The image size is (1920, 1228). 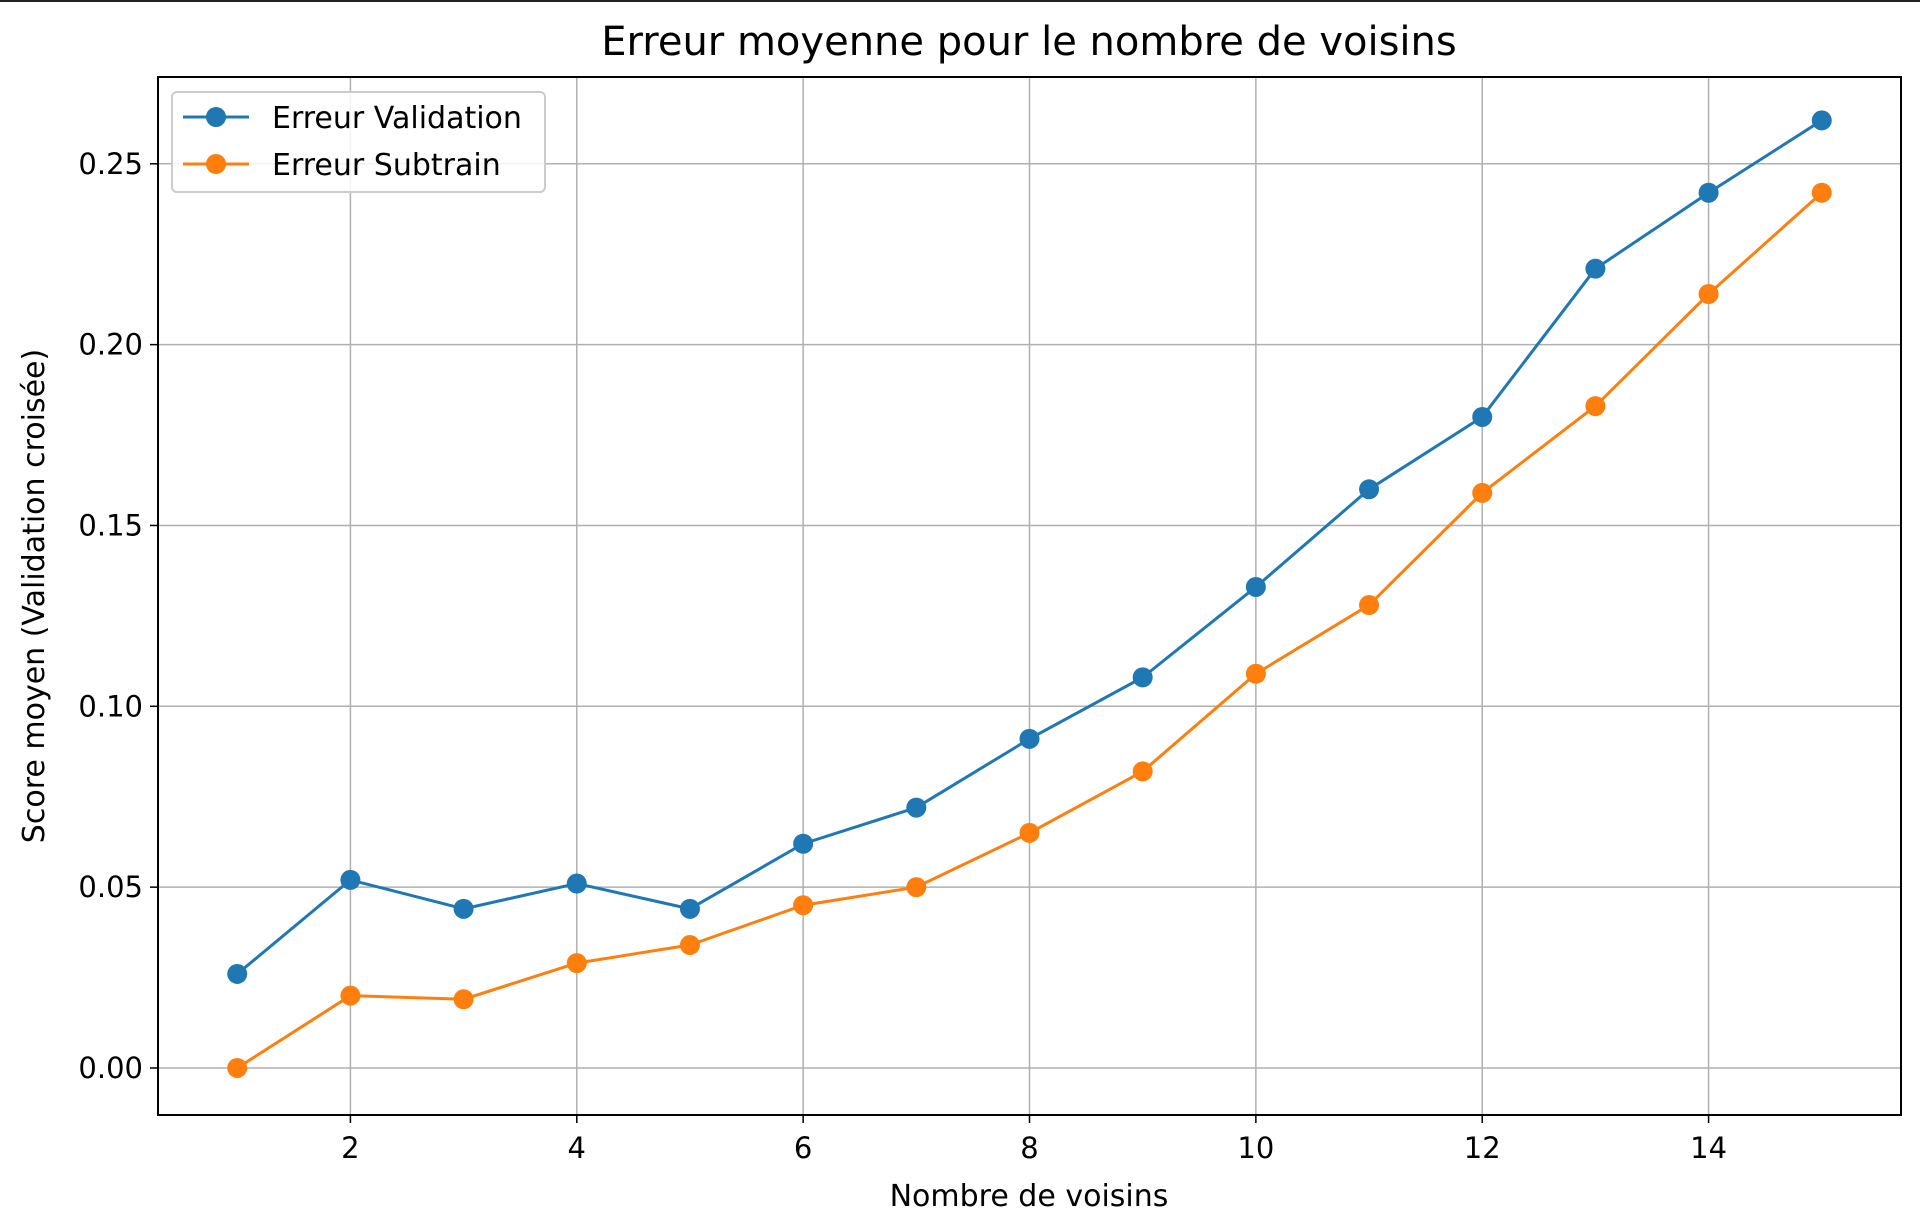 What do you see at coordinates (216, 164) in the screenshot?
I see `legend-marker-subtrain` at bounding box center [216, 164].